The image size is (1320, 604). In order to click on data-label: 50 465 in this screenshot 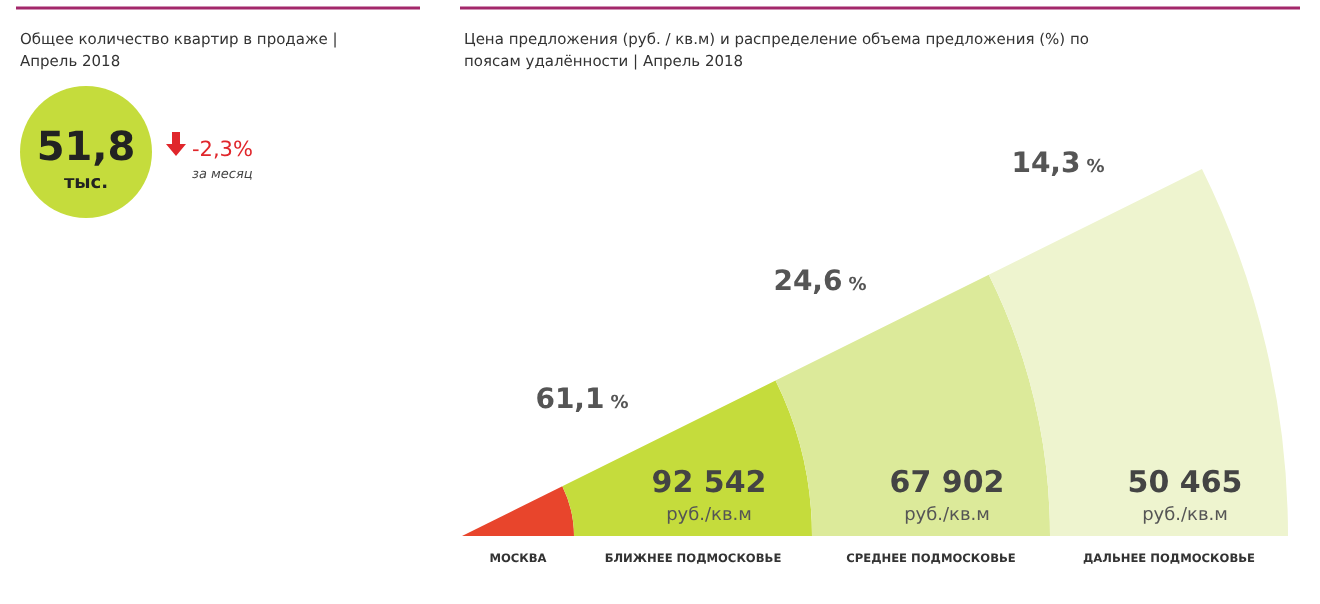, I will do `click(1185, 482)`.